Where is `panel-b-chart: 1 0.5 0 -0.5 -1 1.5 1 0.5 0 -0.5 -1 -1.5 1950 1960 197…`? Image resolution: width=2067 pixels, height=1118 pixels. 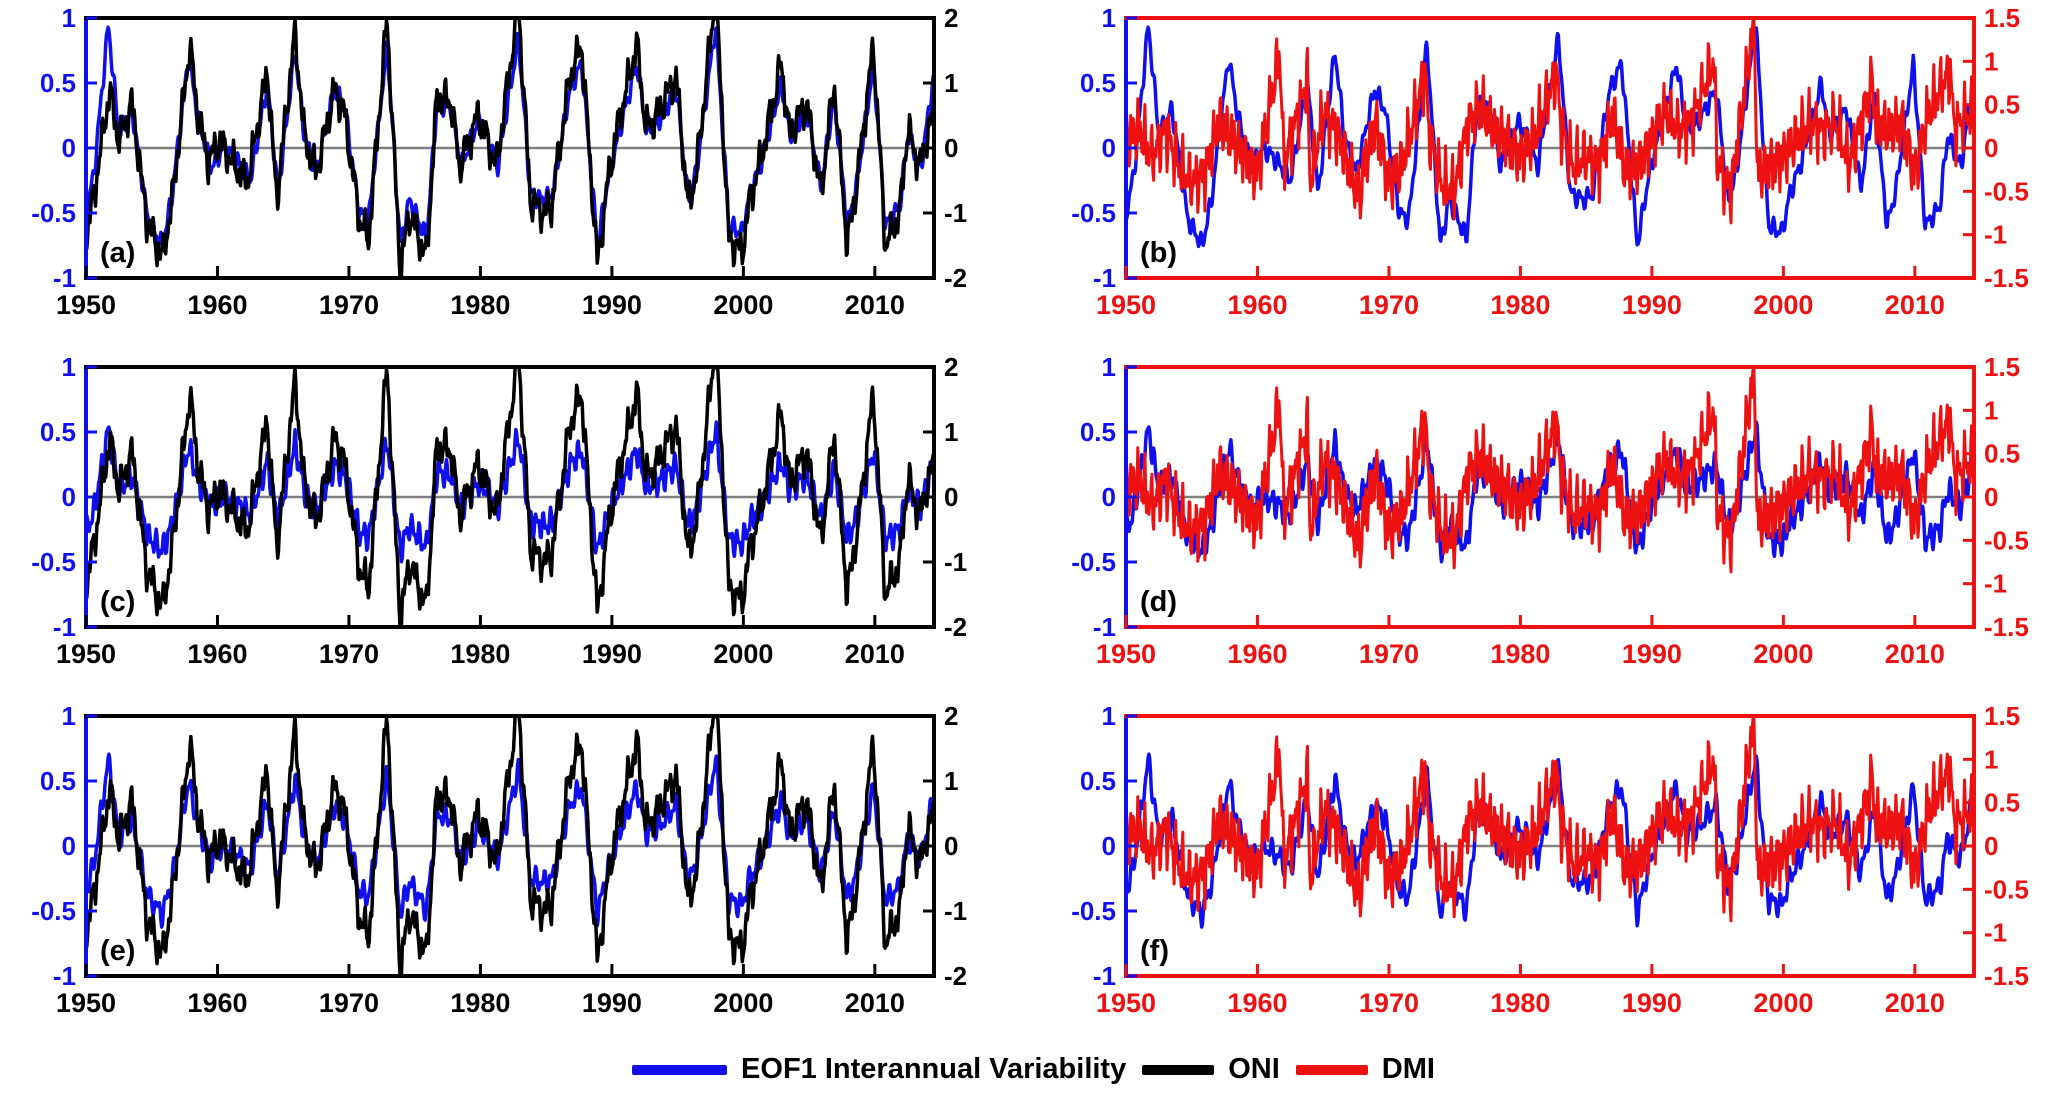
panel-b-chart: 1 0.5 0 -0.5 -1 1.5 1 0.5 0 -0.5 -1 -1.5 1950 1960 197… is located at coordinates (1550, 163).